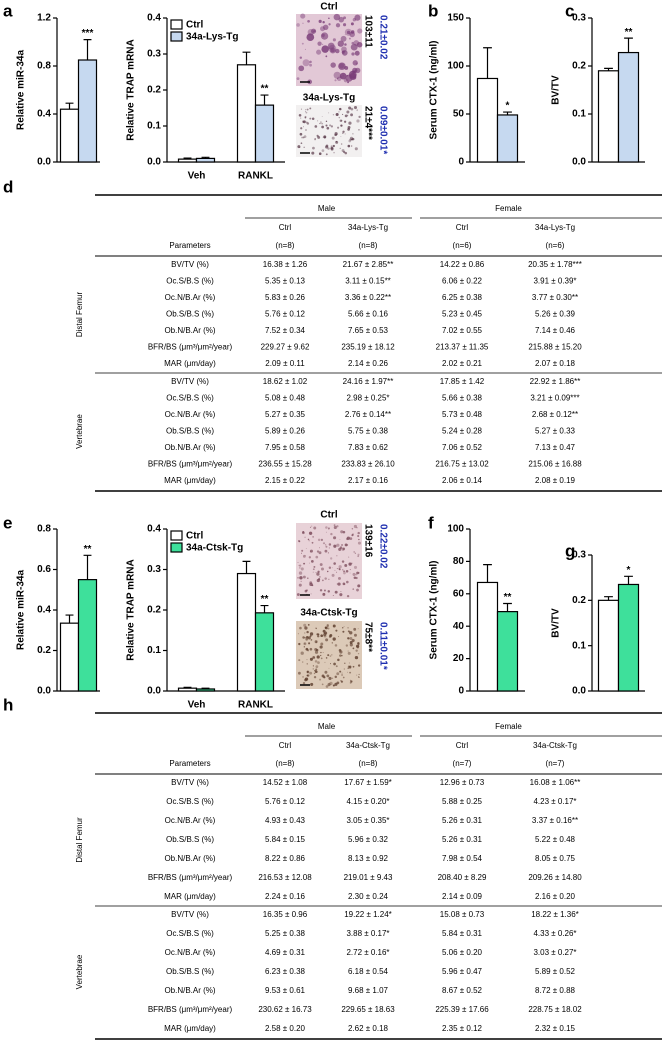  I want to click on panel-letter: d, so click(8, 186).